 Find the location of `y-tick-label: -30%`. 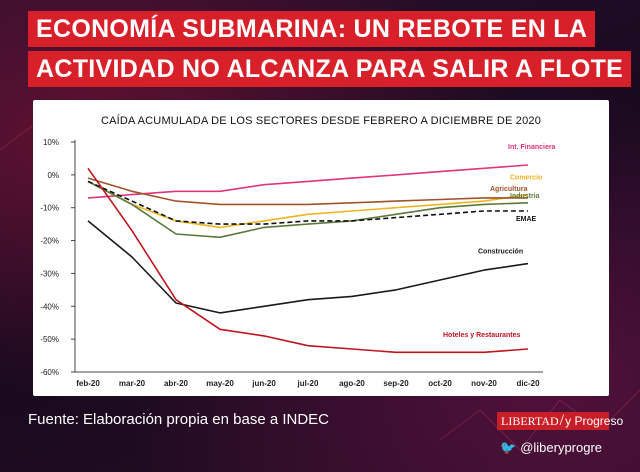

y-tick-label: -30% is located at coordinates (49, 273).